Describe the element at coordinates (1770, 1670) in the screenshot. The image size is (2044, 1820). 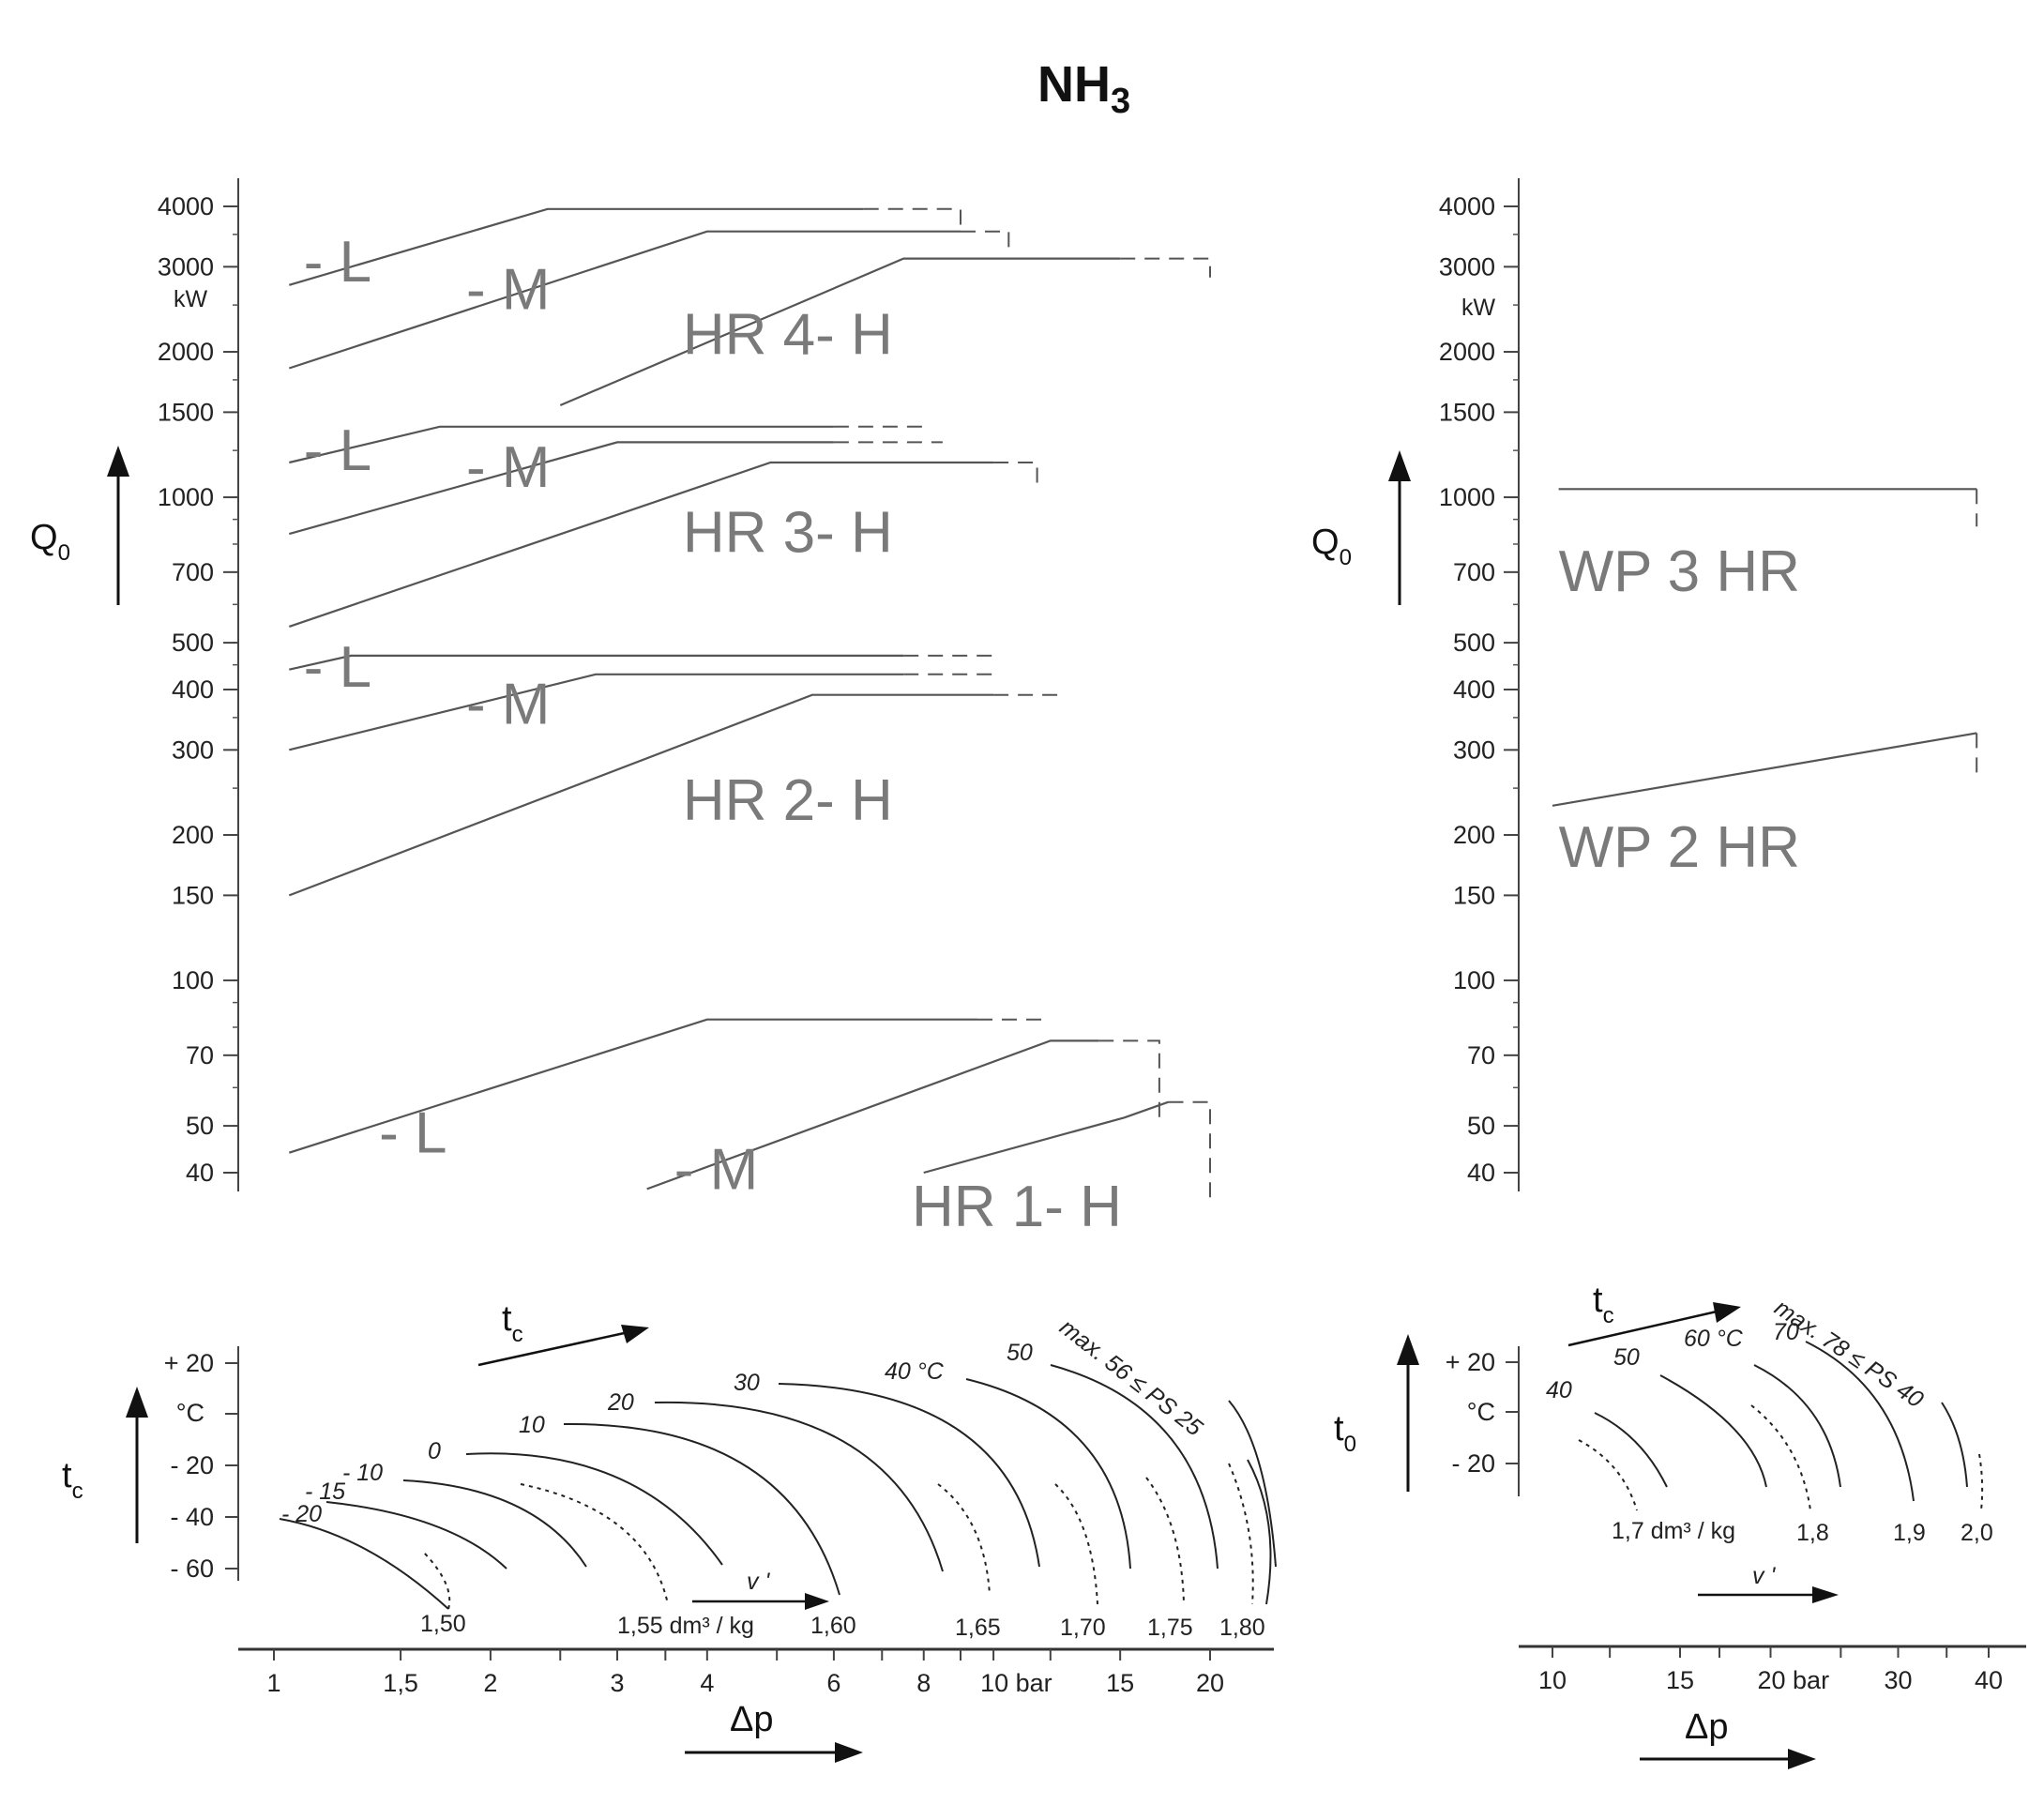
I see `right-dp-ticks: 10 15 20 bar 30 40` at that location.